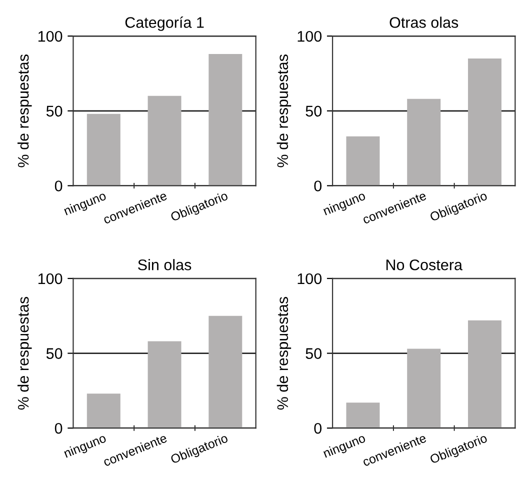 This screenshot has width=523, height=481. Describe the element at coordinates (165, 264) in the screenshot. I see `chart-title: Sin olas` at that location.